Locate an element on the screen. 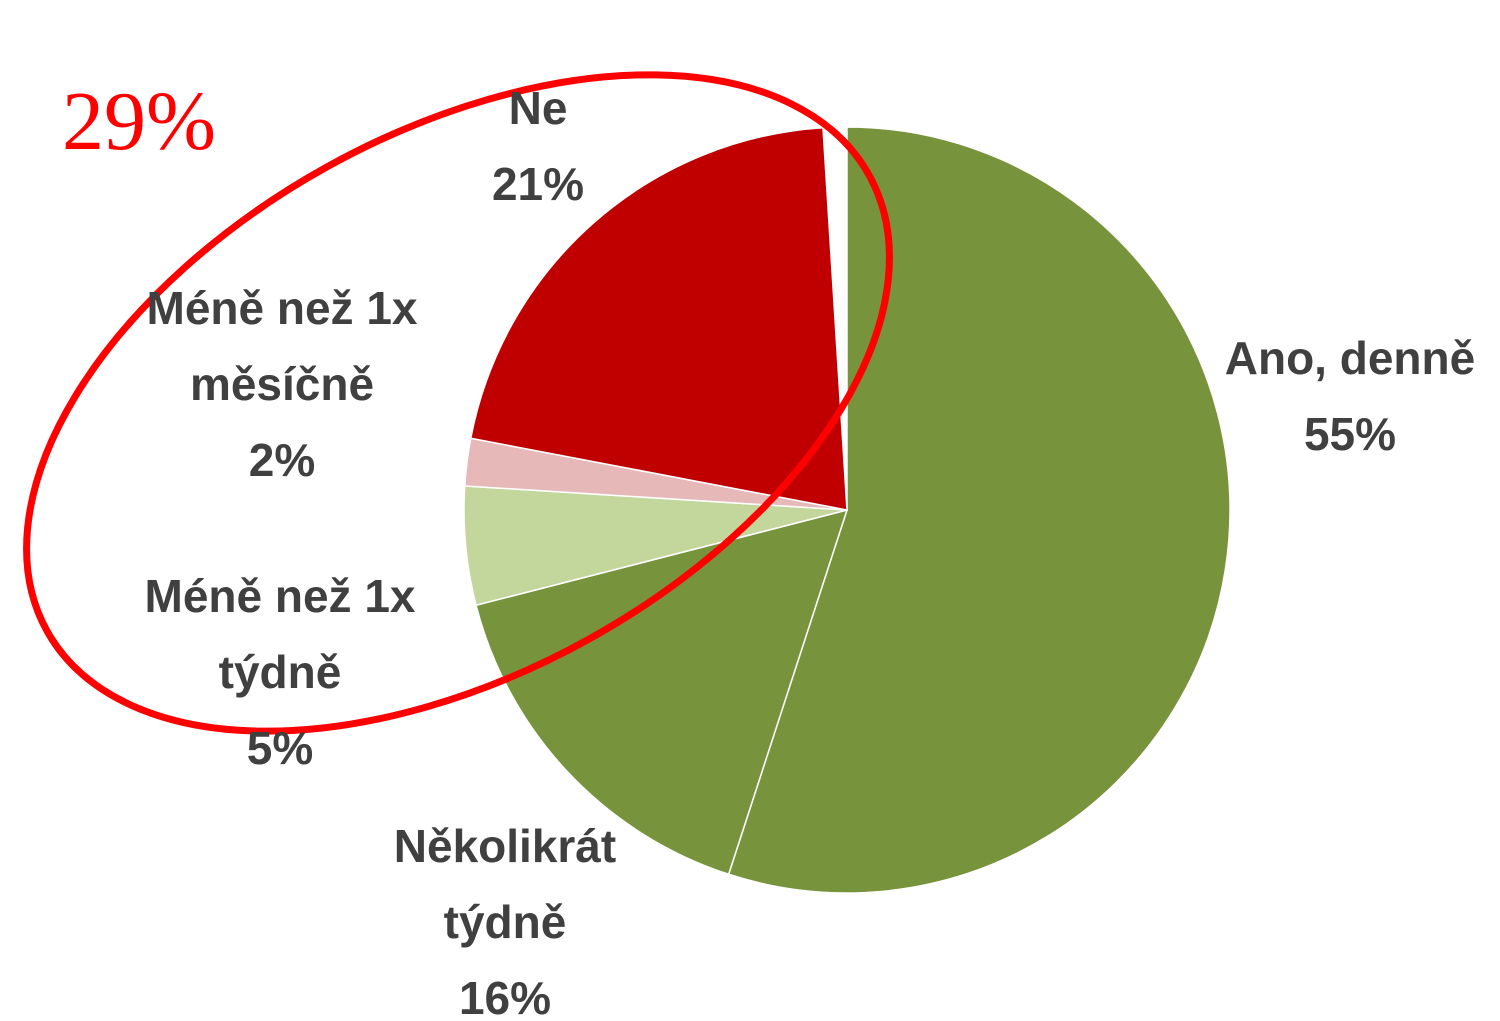 This screenshot has width=1500, height=1021. slice-label: Ne 21% is located at coordinates (538, 146).